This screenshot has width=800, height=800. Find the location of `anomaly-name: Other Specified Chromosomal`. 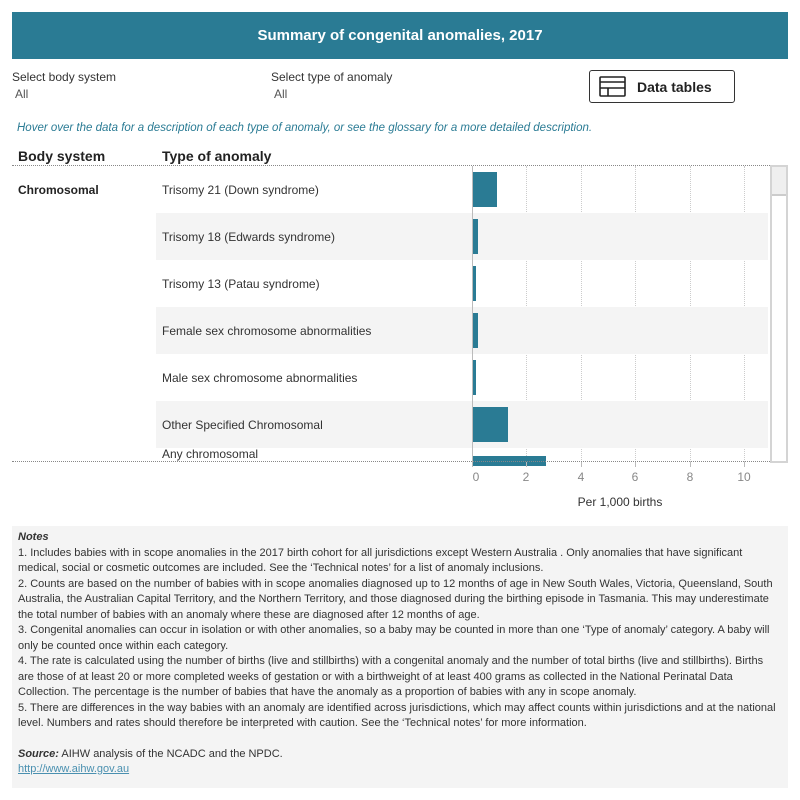

anomaly-name: Other Specified Chromosomal is located at coordinates (242, 424).